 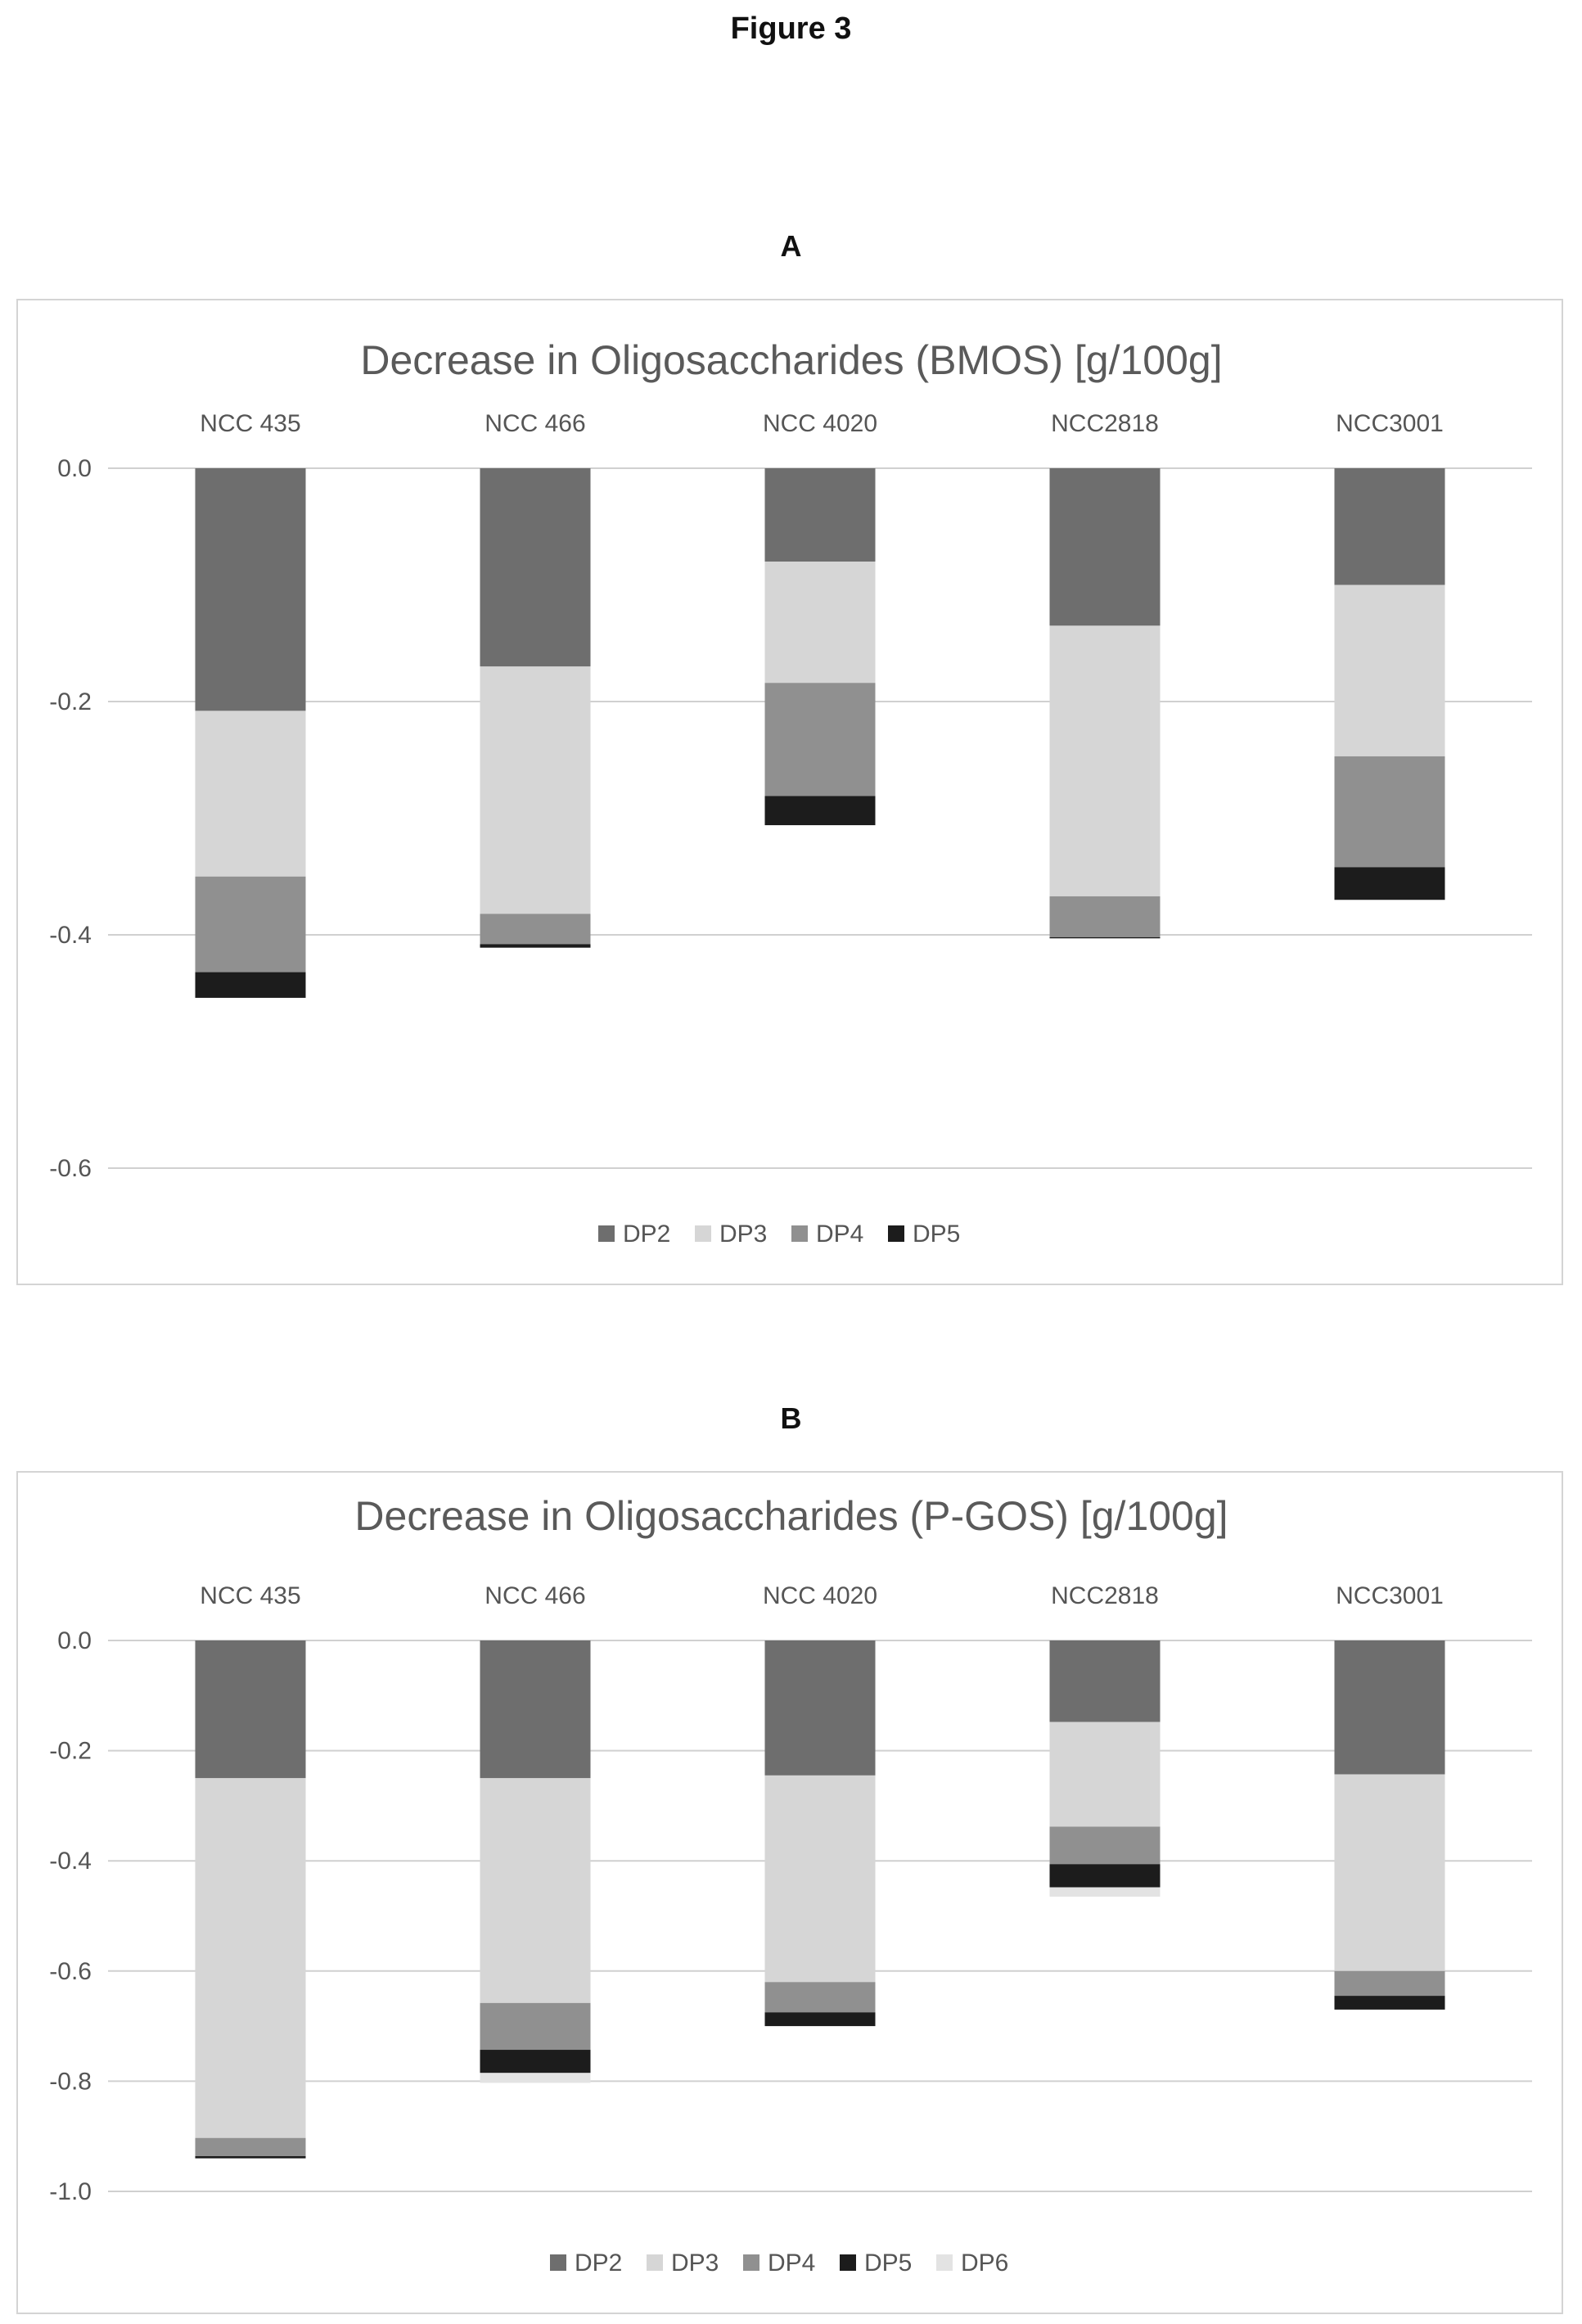 I want to click on legend-label-dp6: DP6, so click(x=984, y=2263).